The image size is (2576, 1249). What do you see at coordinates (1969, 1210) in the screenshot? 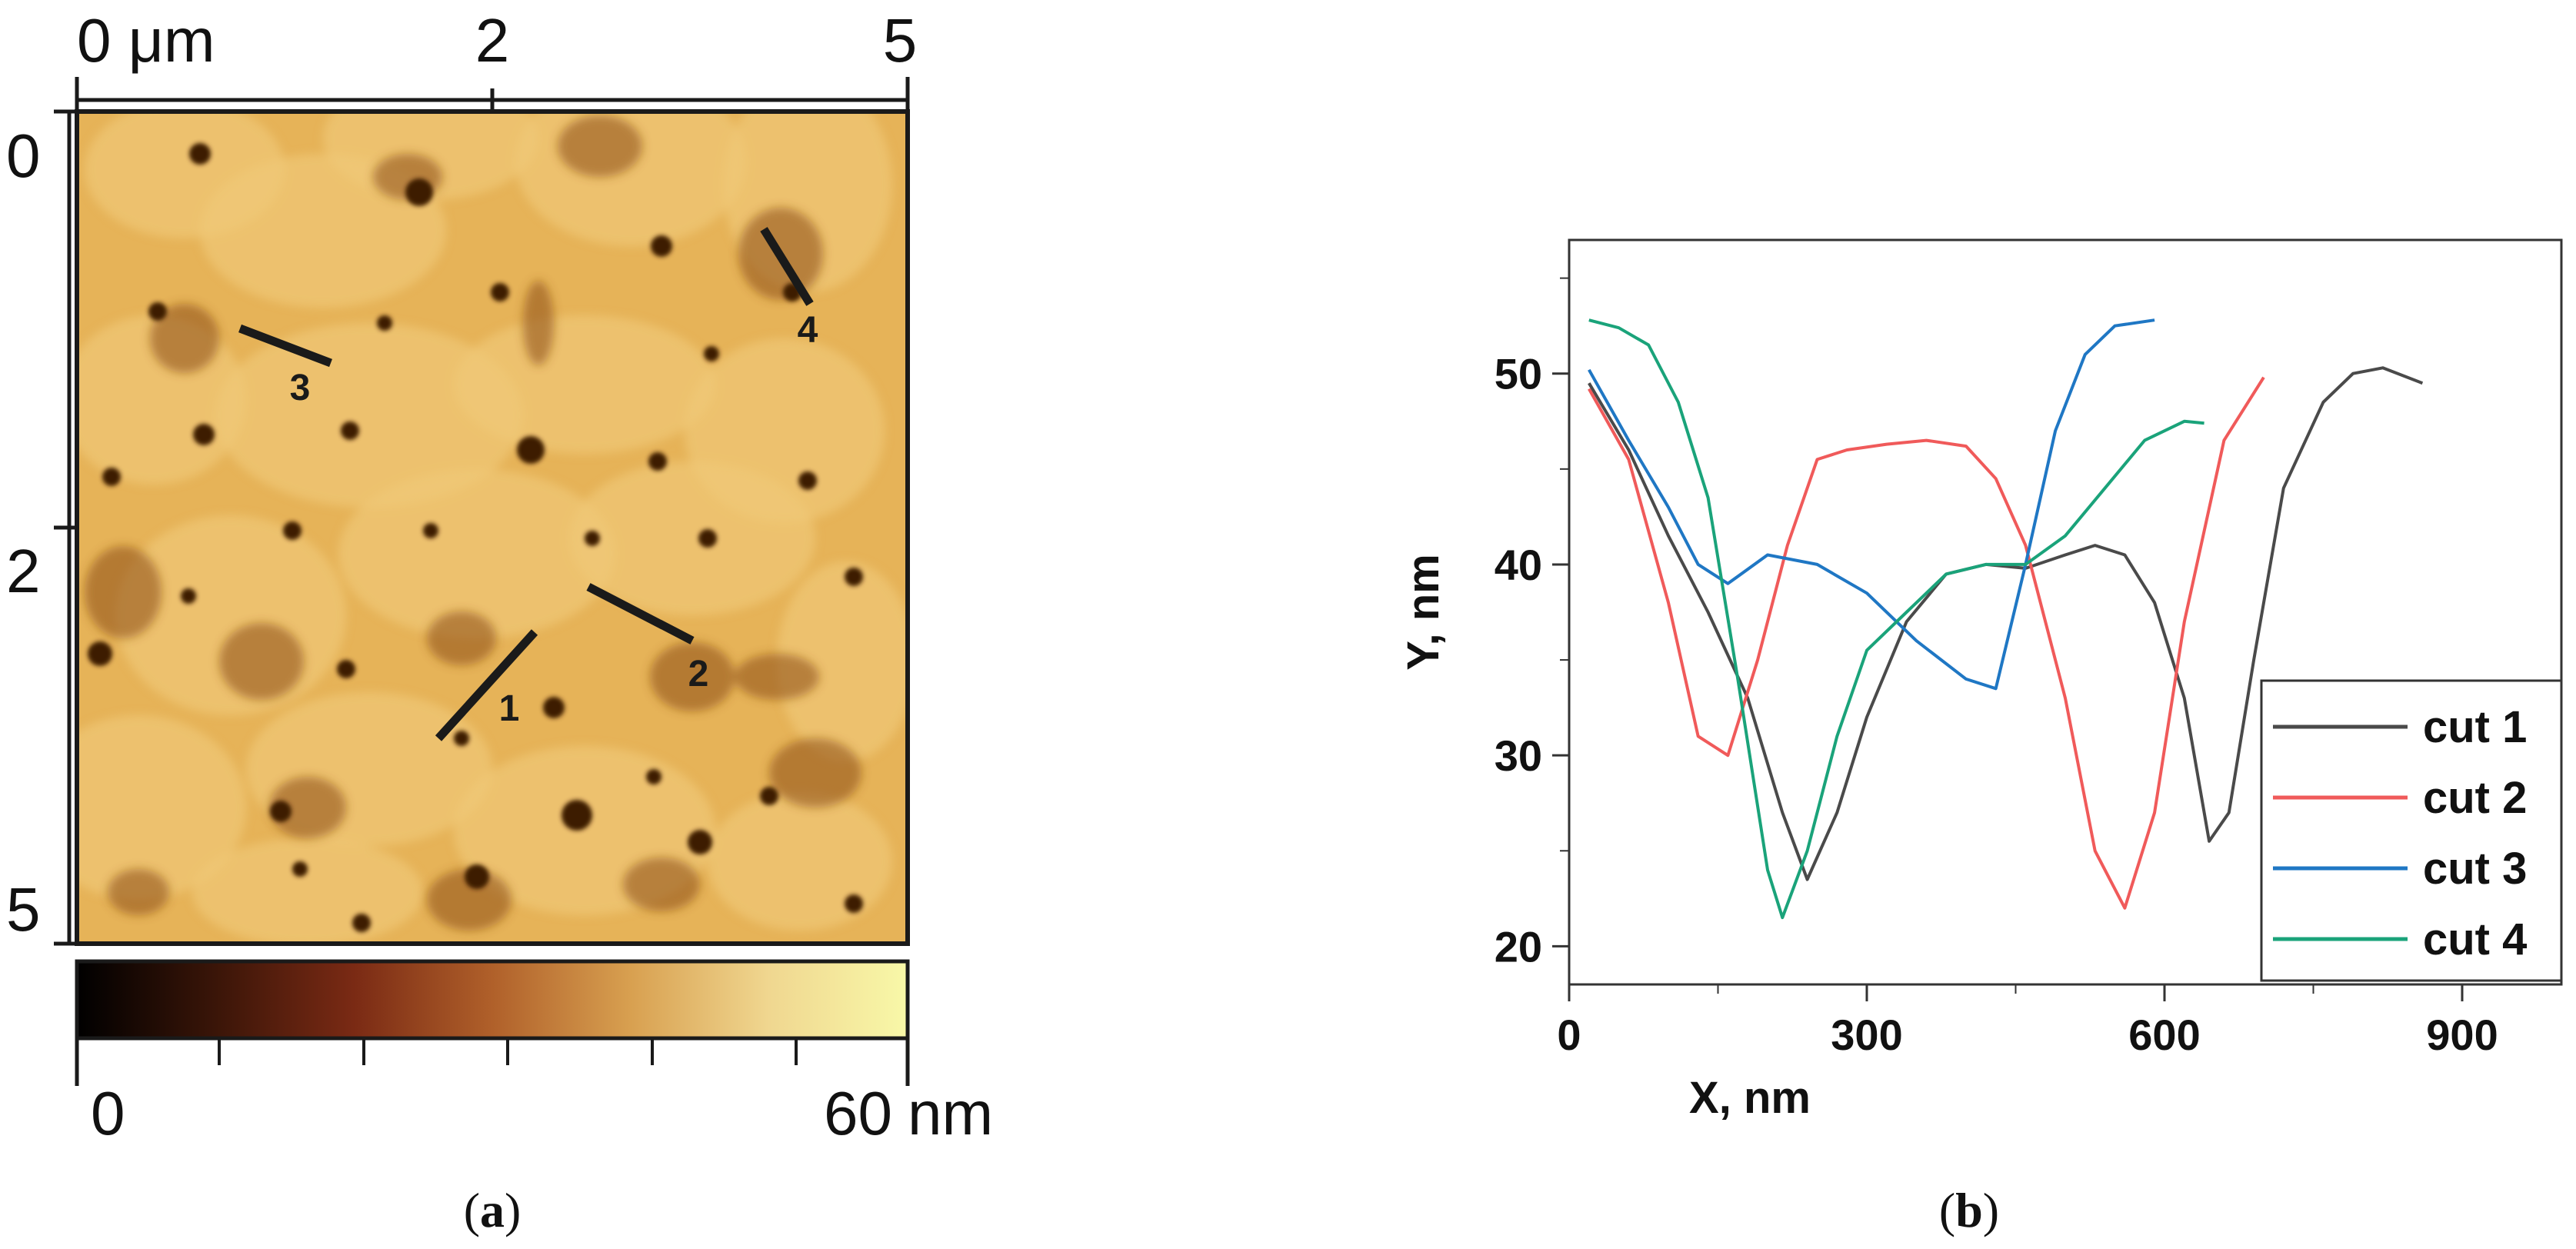
I see `panel-b-letter: b` at bounding box center [1969, 1210].